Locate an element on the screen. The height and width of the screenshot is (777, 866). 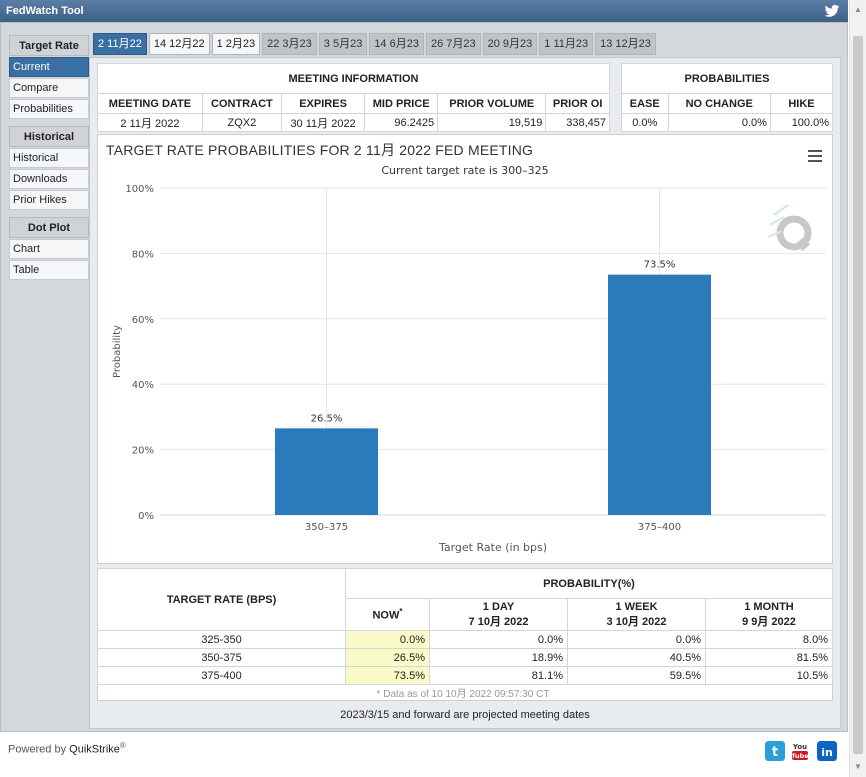
page-scrollbar: ▲ ▼ is located at coordinates (857, 388).